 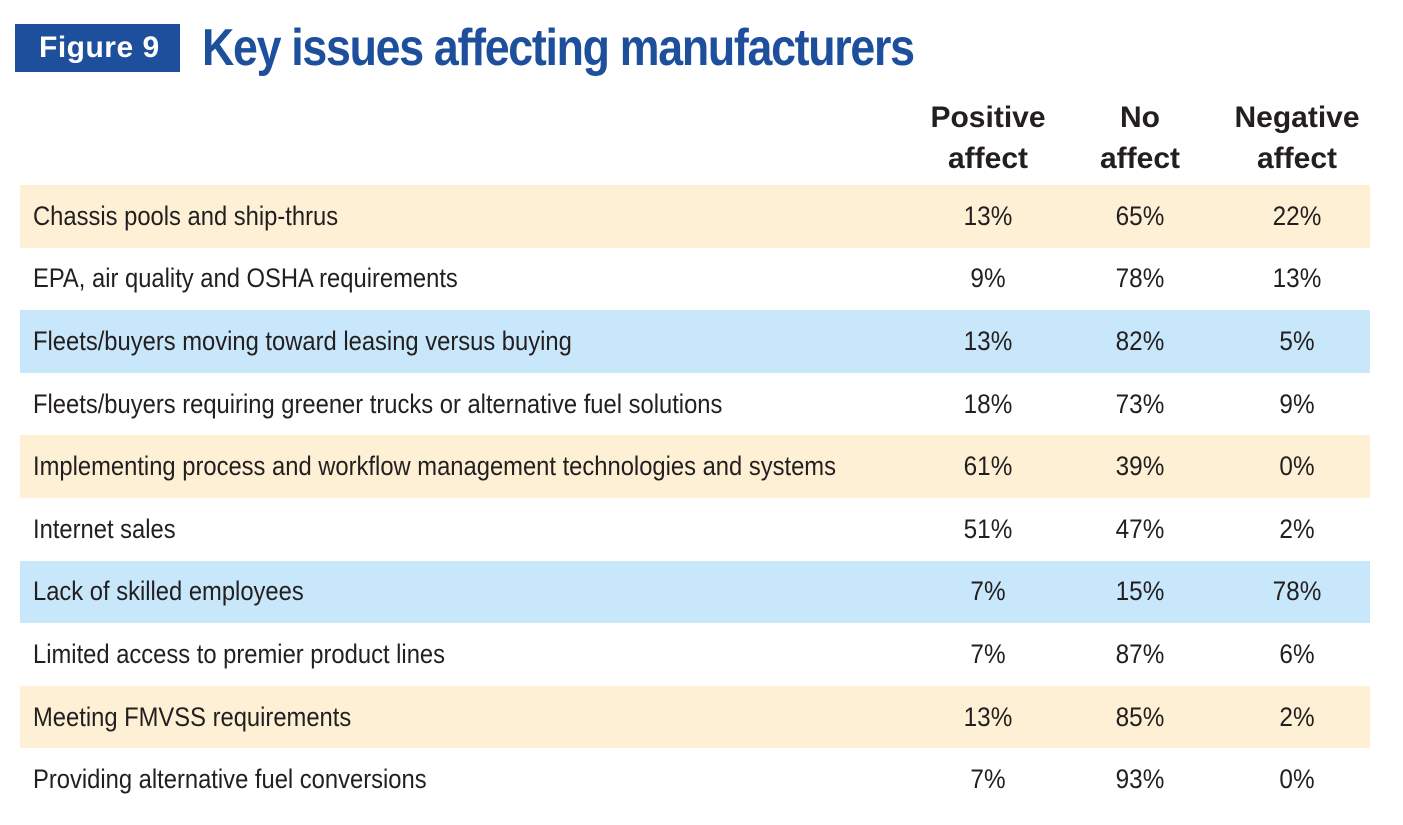 I want to click on value-cell-3: 6%, so click(x=1297, y=653).